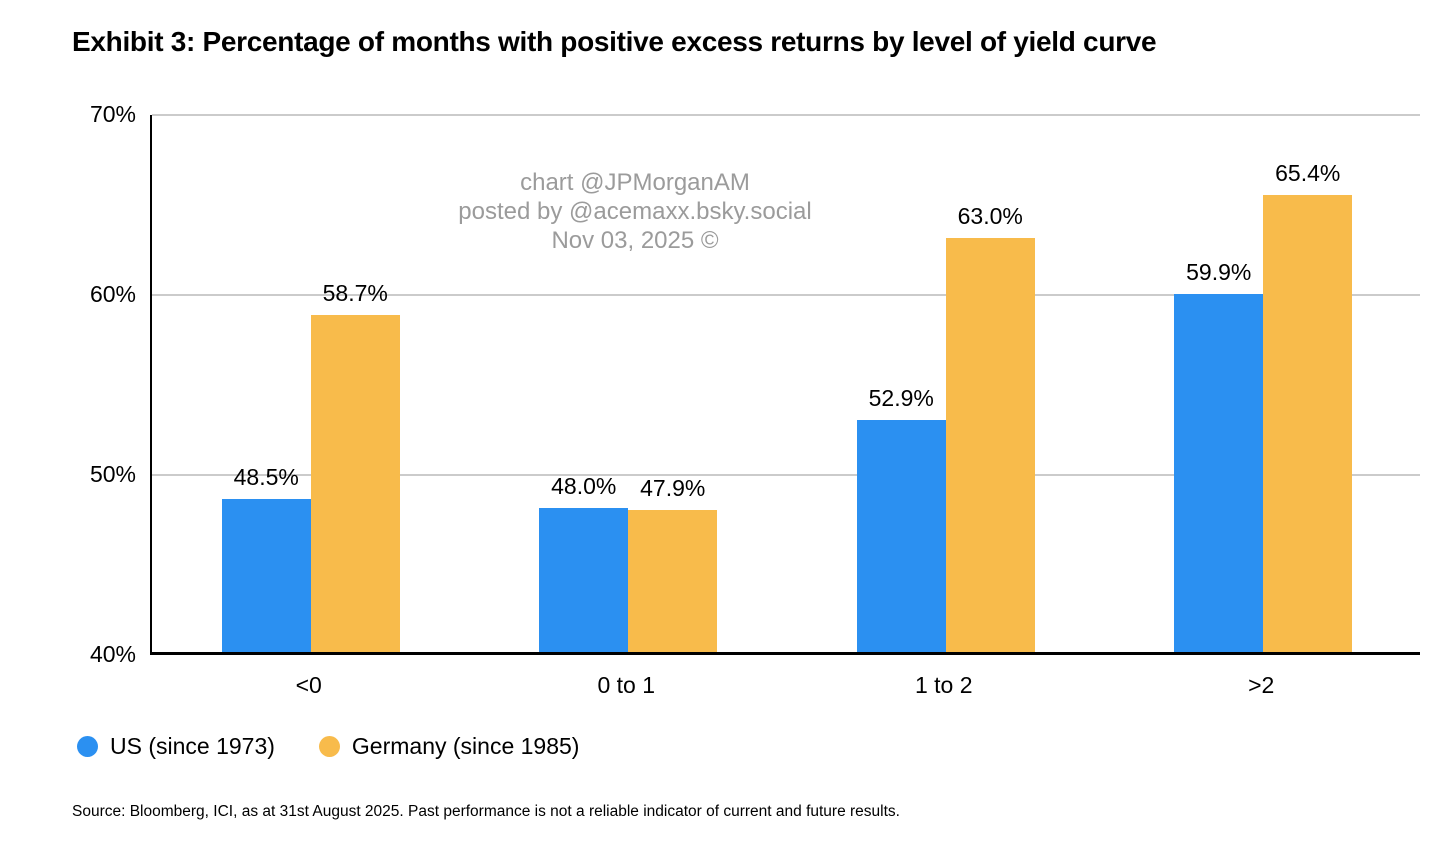  Describe the element at coordinates (355, 293) in the screenshot. I see `bar-value-label-germany-<0: 58.7%` at that location.